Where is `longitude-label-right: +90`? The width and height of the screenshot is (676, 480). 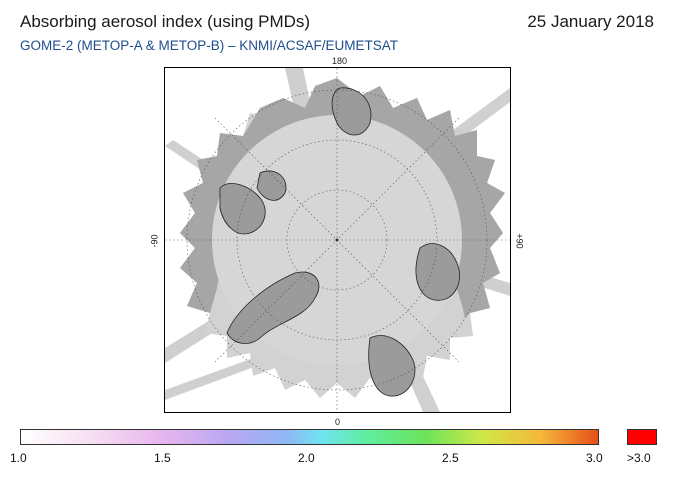 longitude-label-right: +90 is located at coordinates (519, 241).